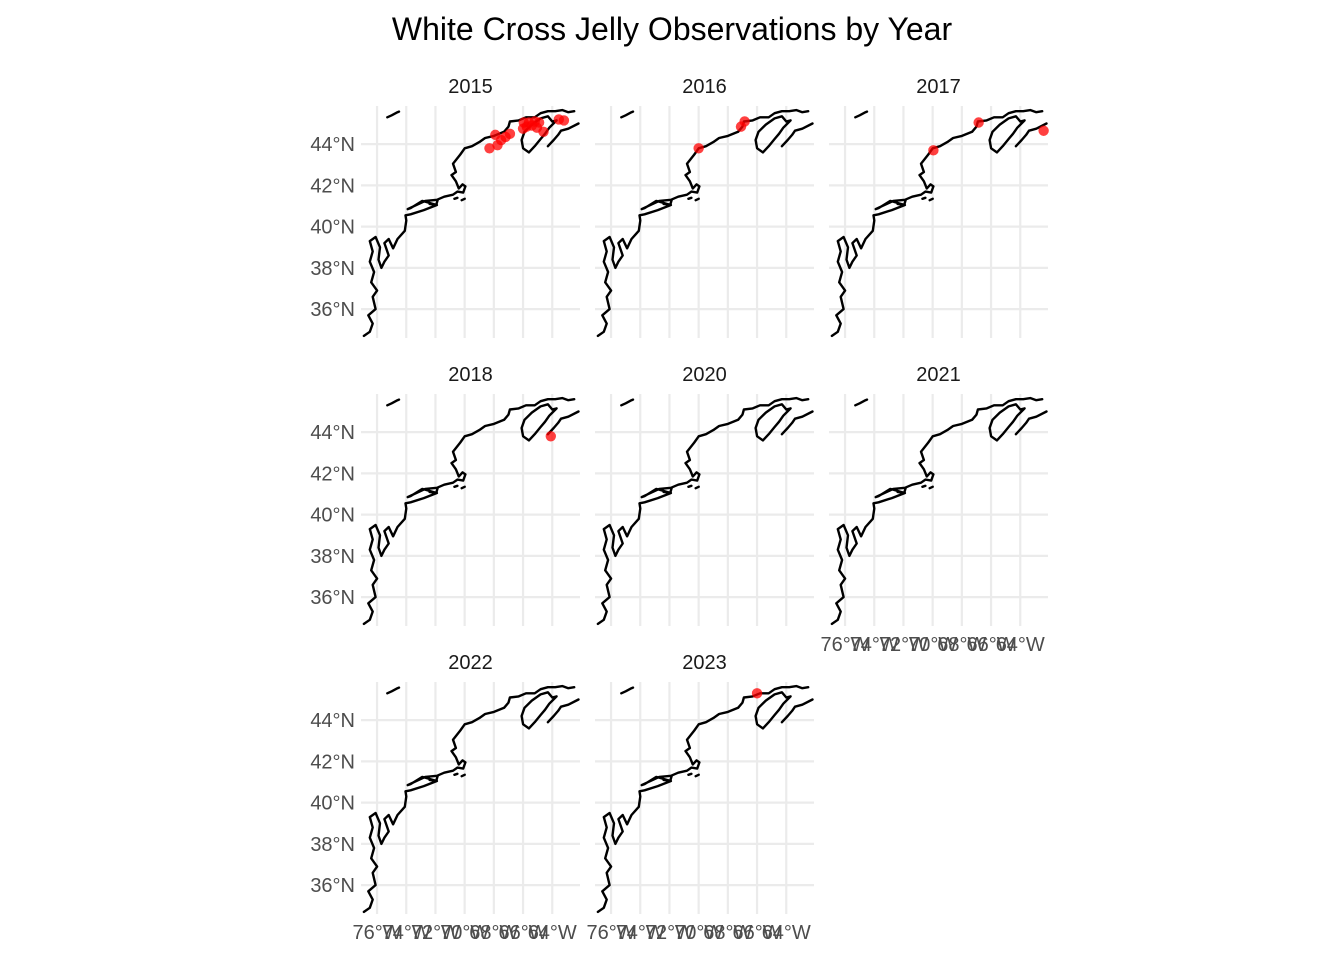  Describe the element at coordinates (704, 375) in the screenshot. I see `facet-strip-label: 2020` at that location.